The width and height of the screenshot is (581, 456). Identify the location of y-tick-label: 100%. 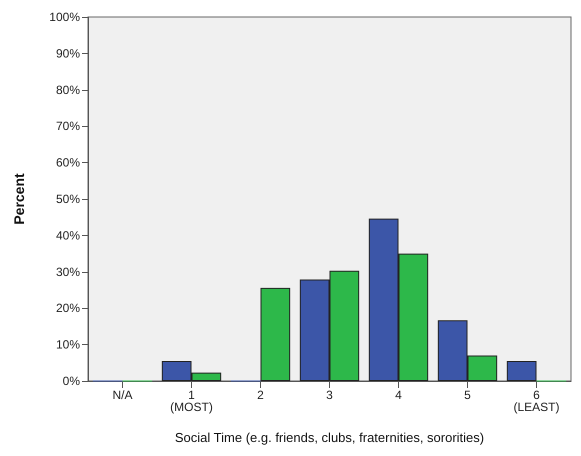
(64, 17).